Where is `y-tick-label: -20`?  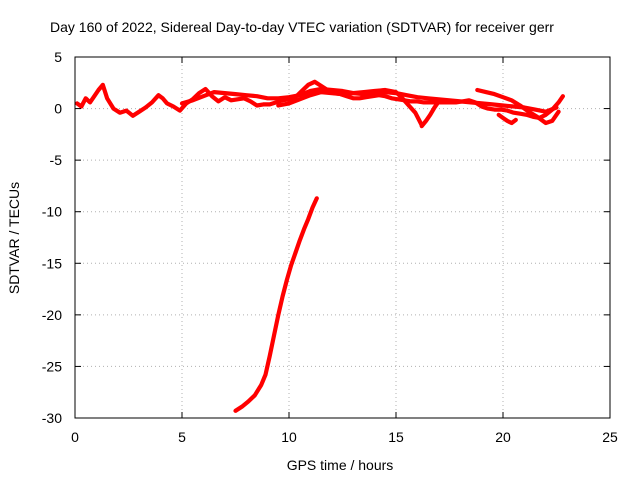 y-tick-label: -20 is located at coordinates (52, 315).